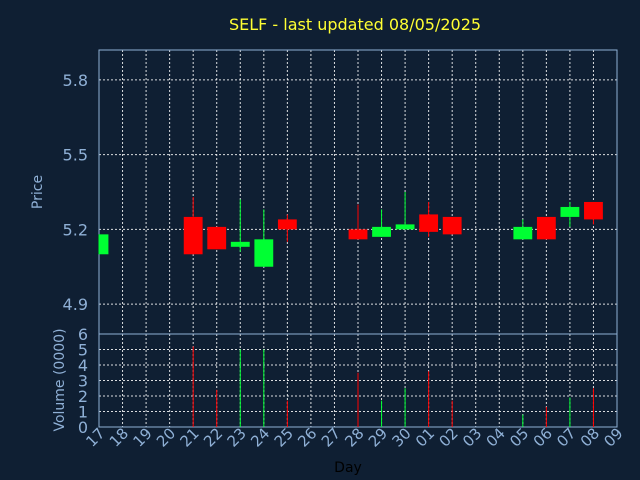  Describe the element at coordinates (613, 437) in the screenshot. I see `x-tick-label: 09` at that location.